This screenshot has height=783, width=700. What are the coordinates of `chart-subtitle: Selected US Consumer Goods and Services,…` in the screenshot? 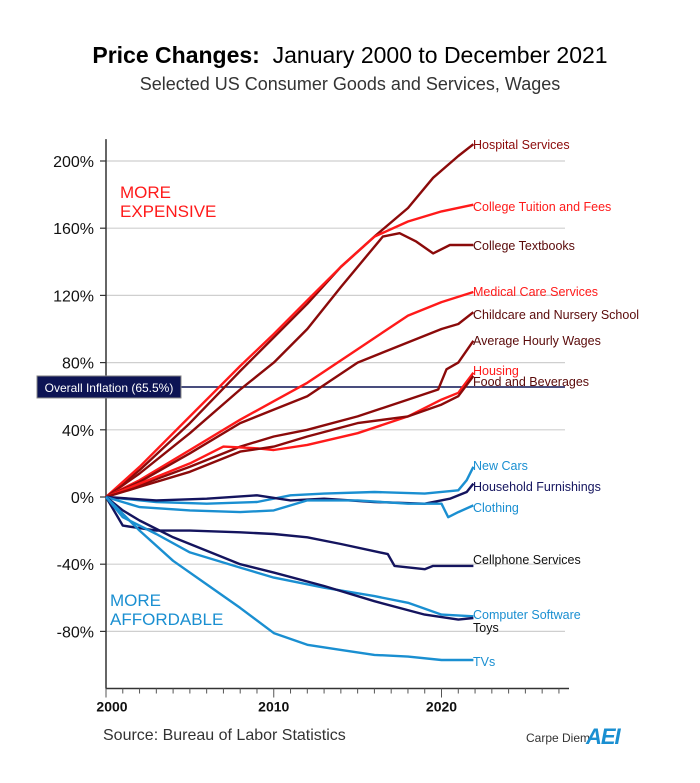 It's located at (350, 84).